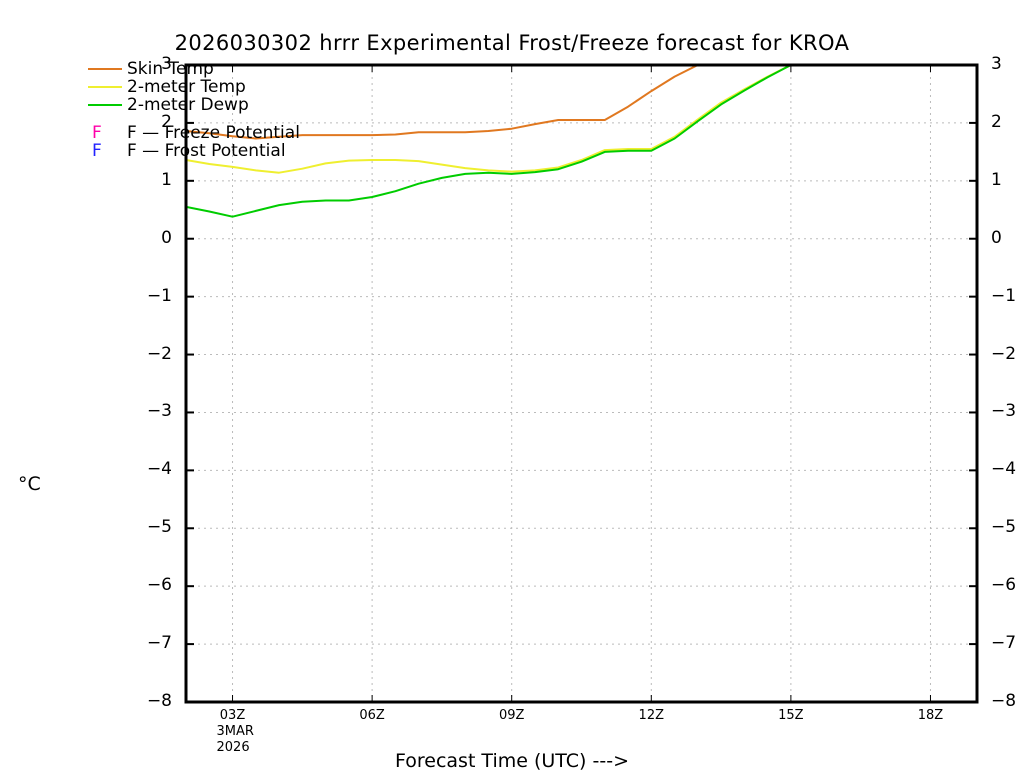 This screenshot has width=1024, height=772. What do you see at coordinates (213, 133) in the screenshot?
I see `legend-label-freeze-potential: F — Freeze Potential` at bounding box center [213, 133].